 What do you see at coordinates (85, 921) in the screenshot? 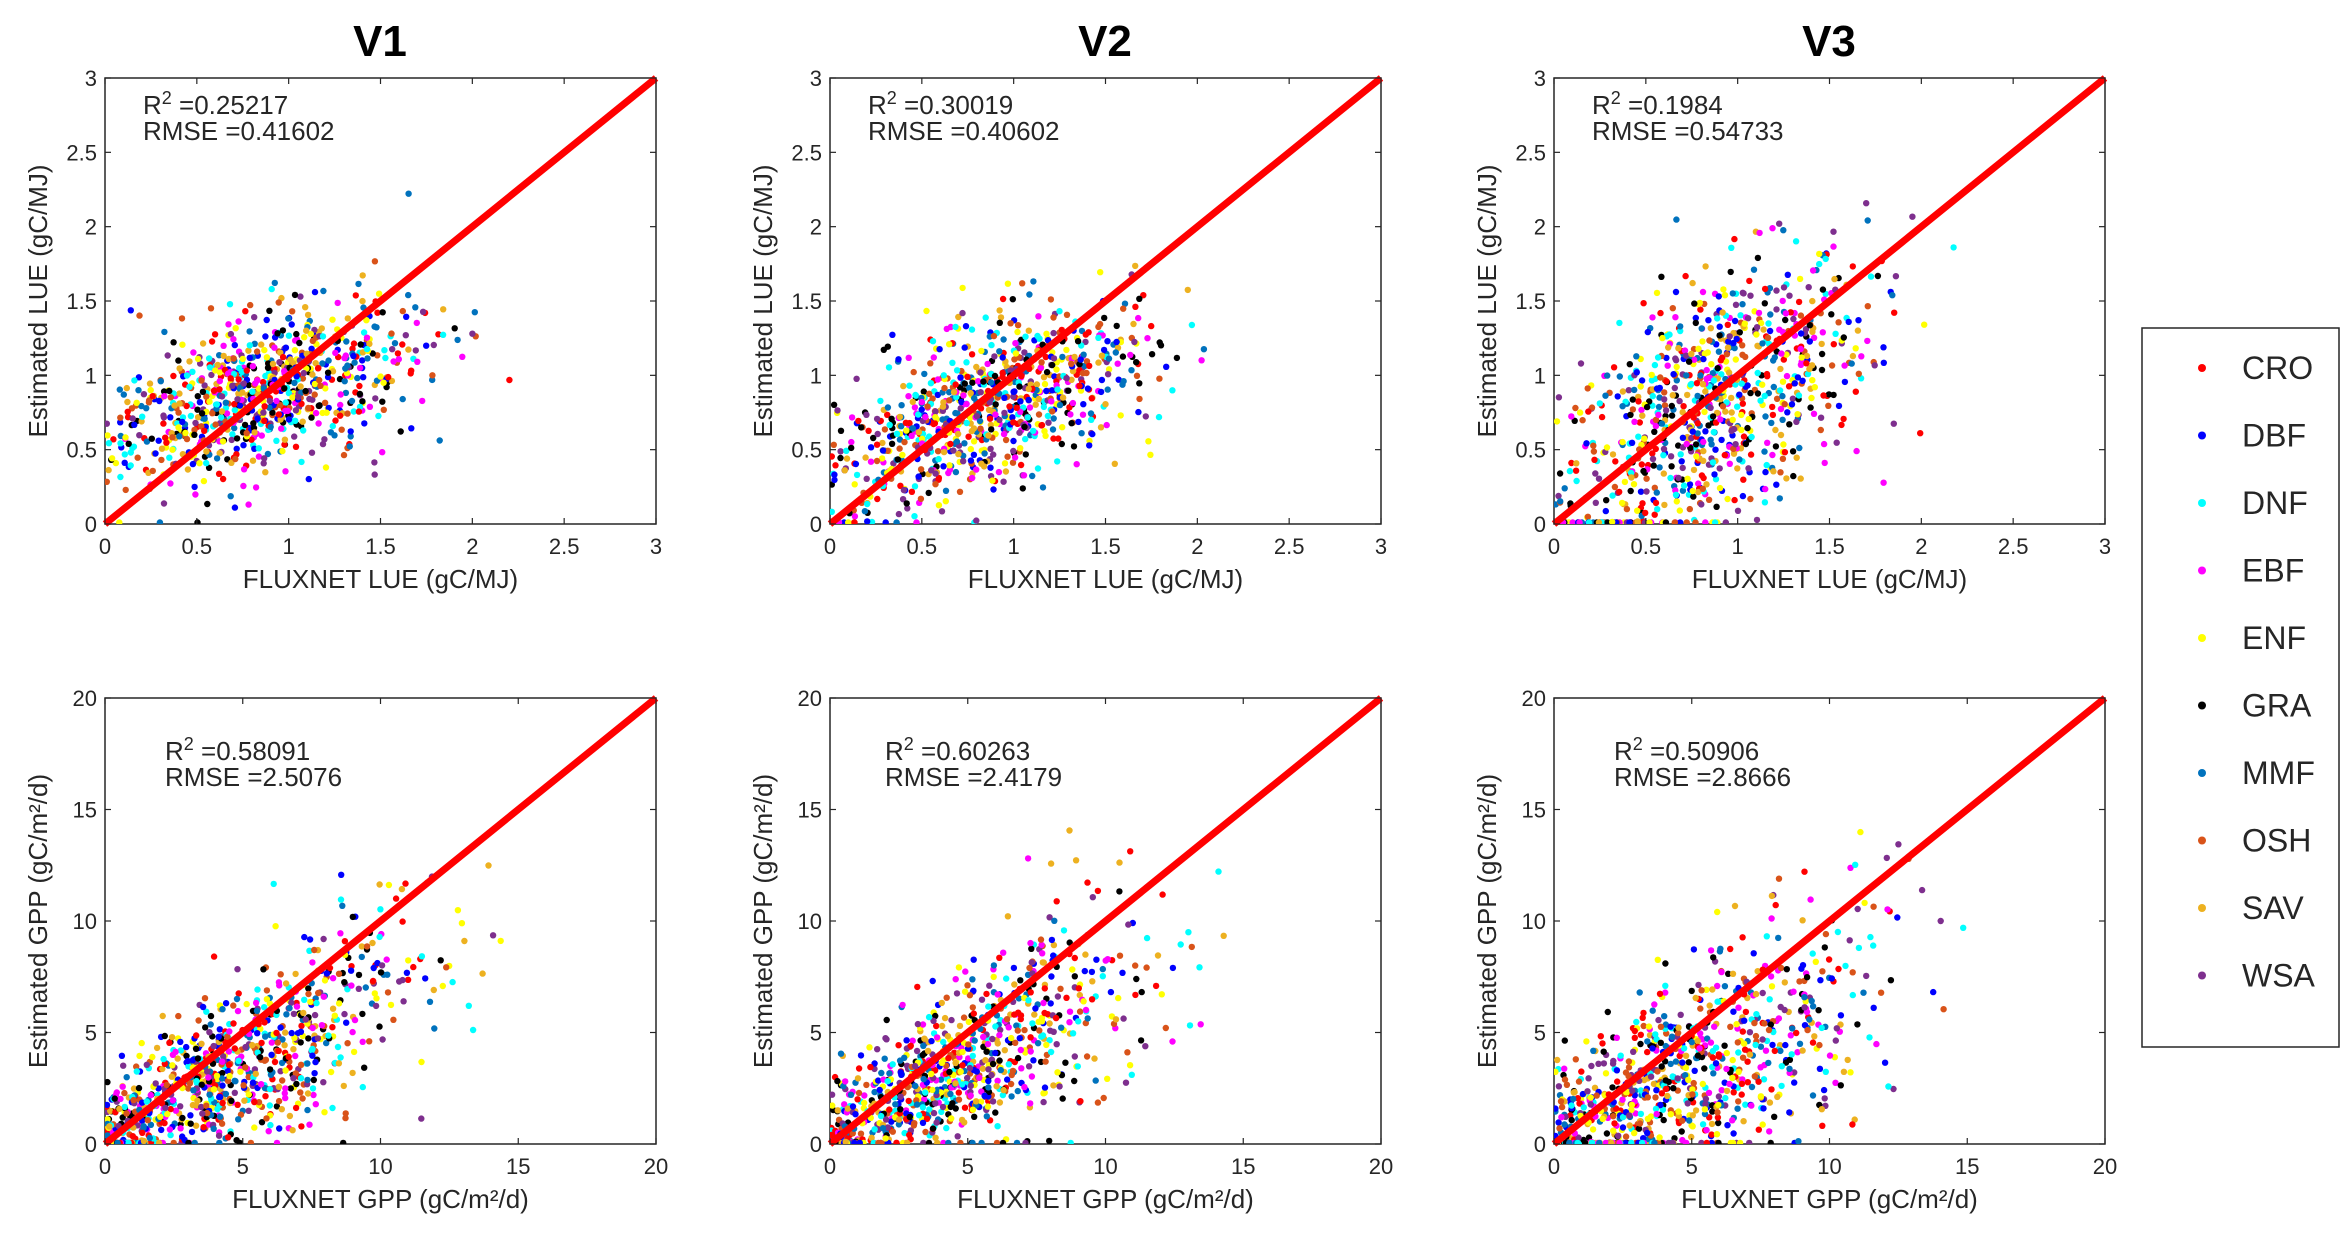
I see `y-tick-label: 10` at bounding box center [85, 921].